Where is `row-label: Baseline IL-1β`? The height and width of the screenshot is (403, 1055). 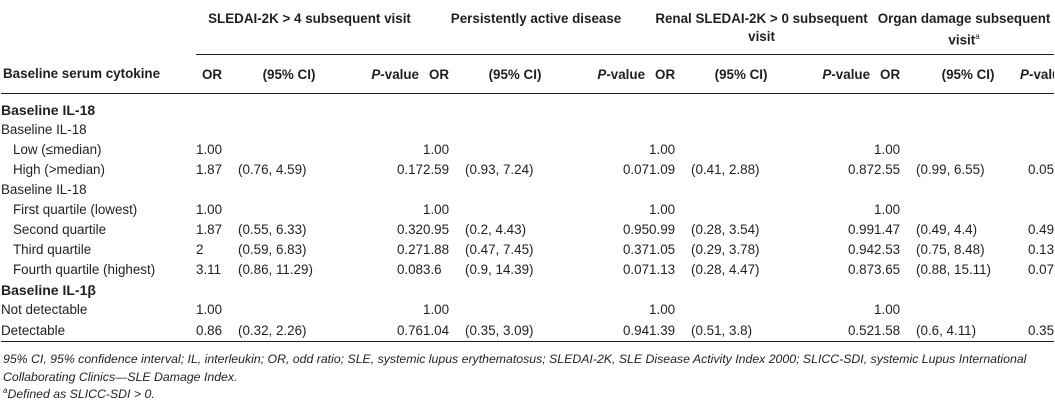
row-label: Baseline IL-1β is located at coordinates (48, 290).